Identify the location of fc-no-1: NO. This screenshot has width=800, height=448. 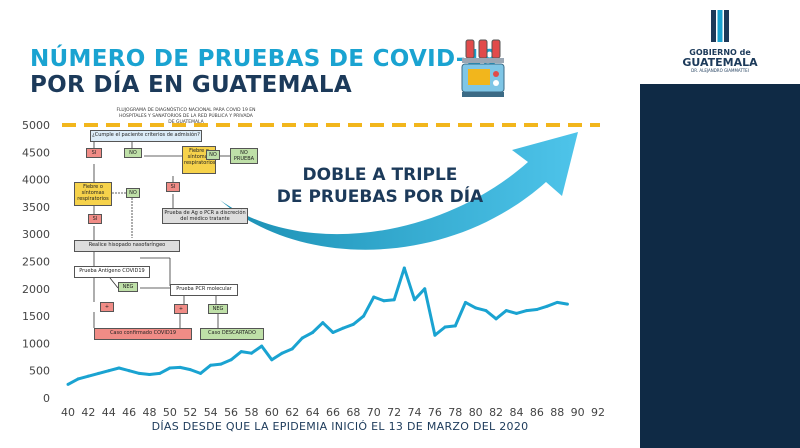
(133, 153).